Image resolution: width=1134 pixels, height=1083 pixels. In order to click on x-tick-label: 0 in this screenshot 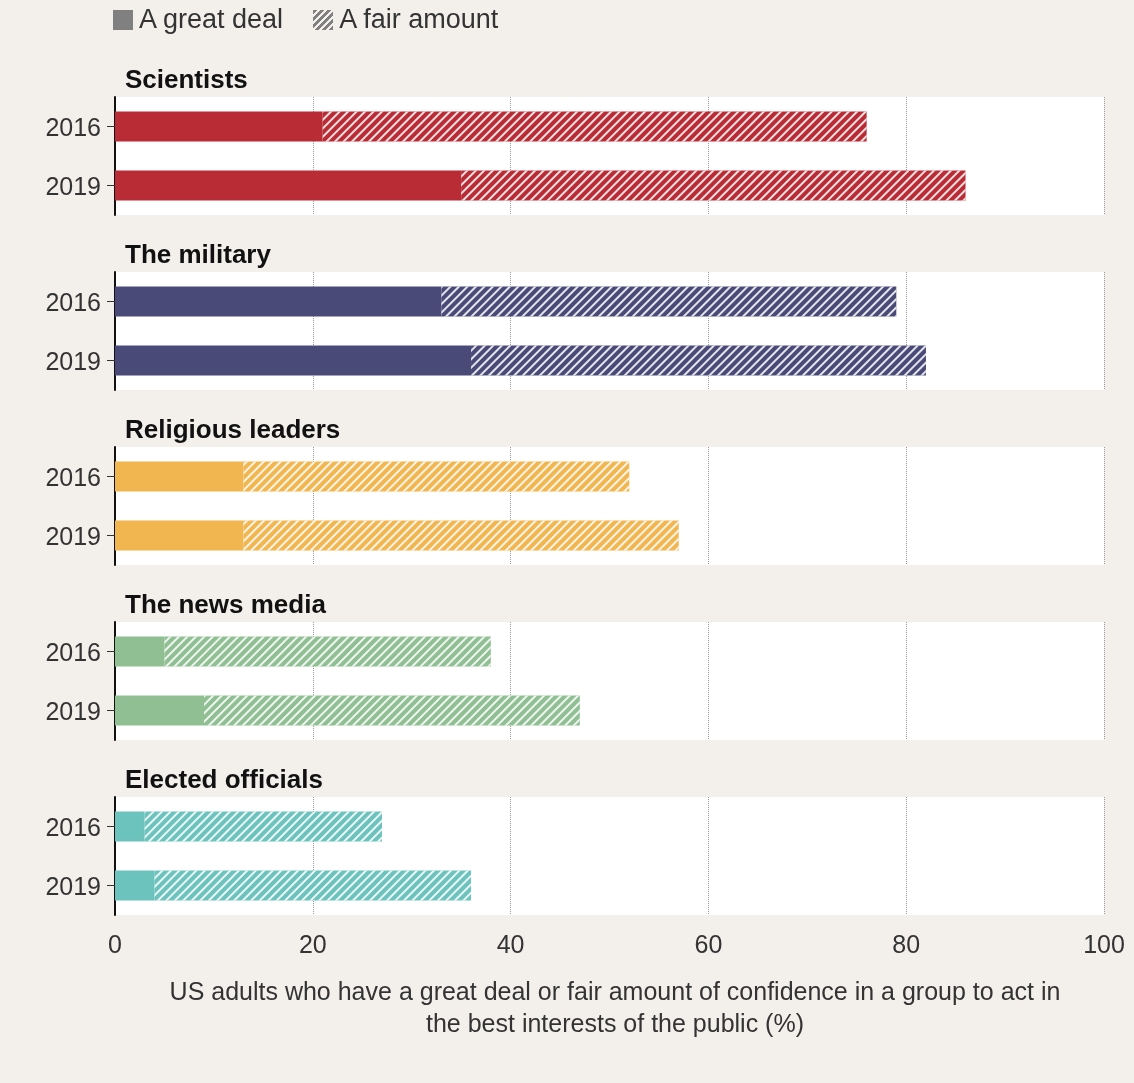, I will do `click(115, 943)`.